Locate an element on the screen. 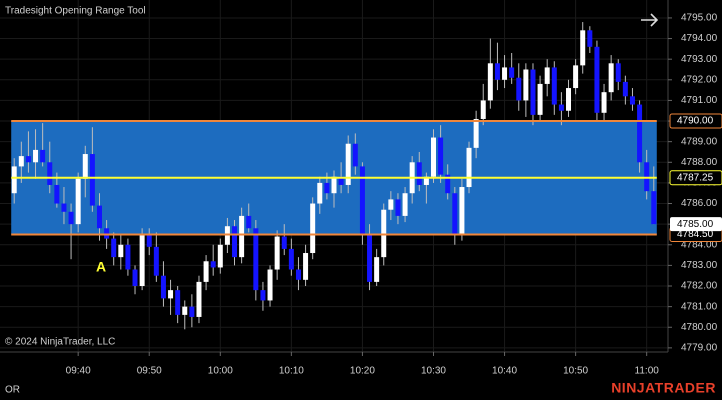 This screenshot has width=722, height=400. y-tick-label: 4791.00 is located at coordinates (699, 100).